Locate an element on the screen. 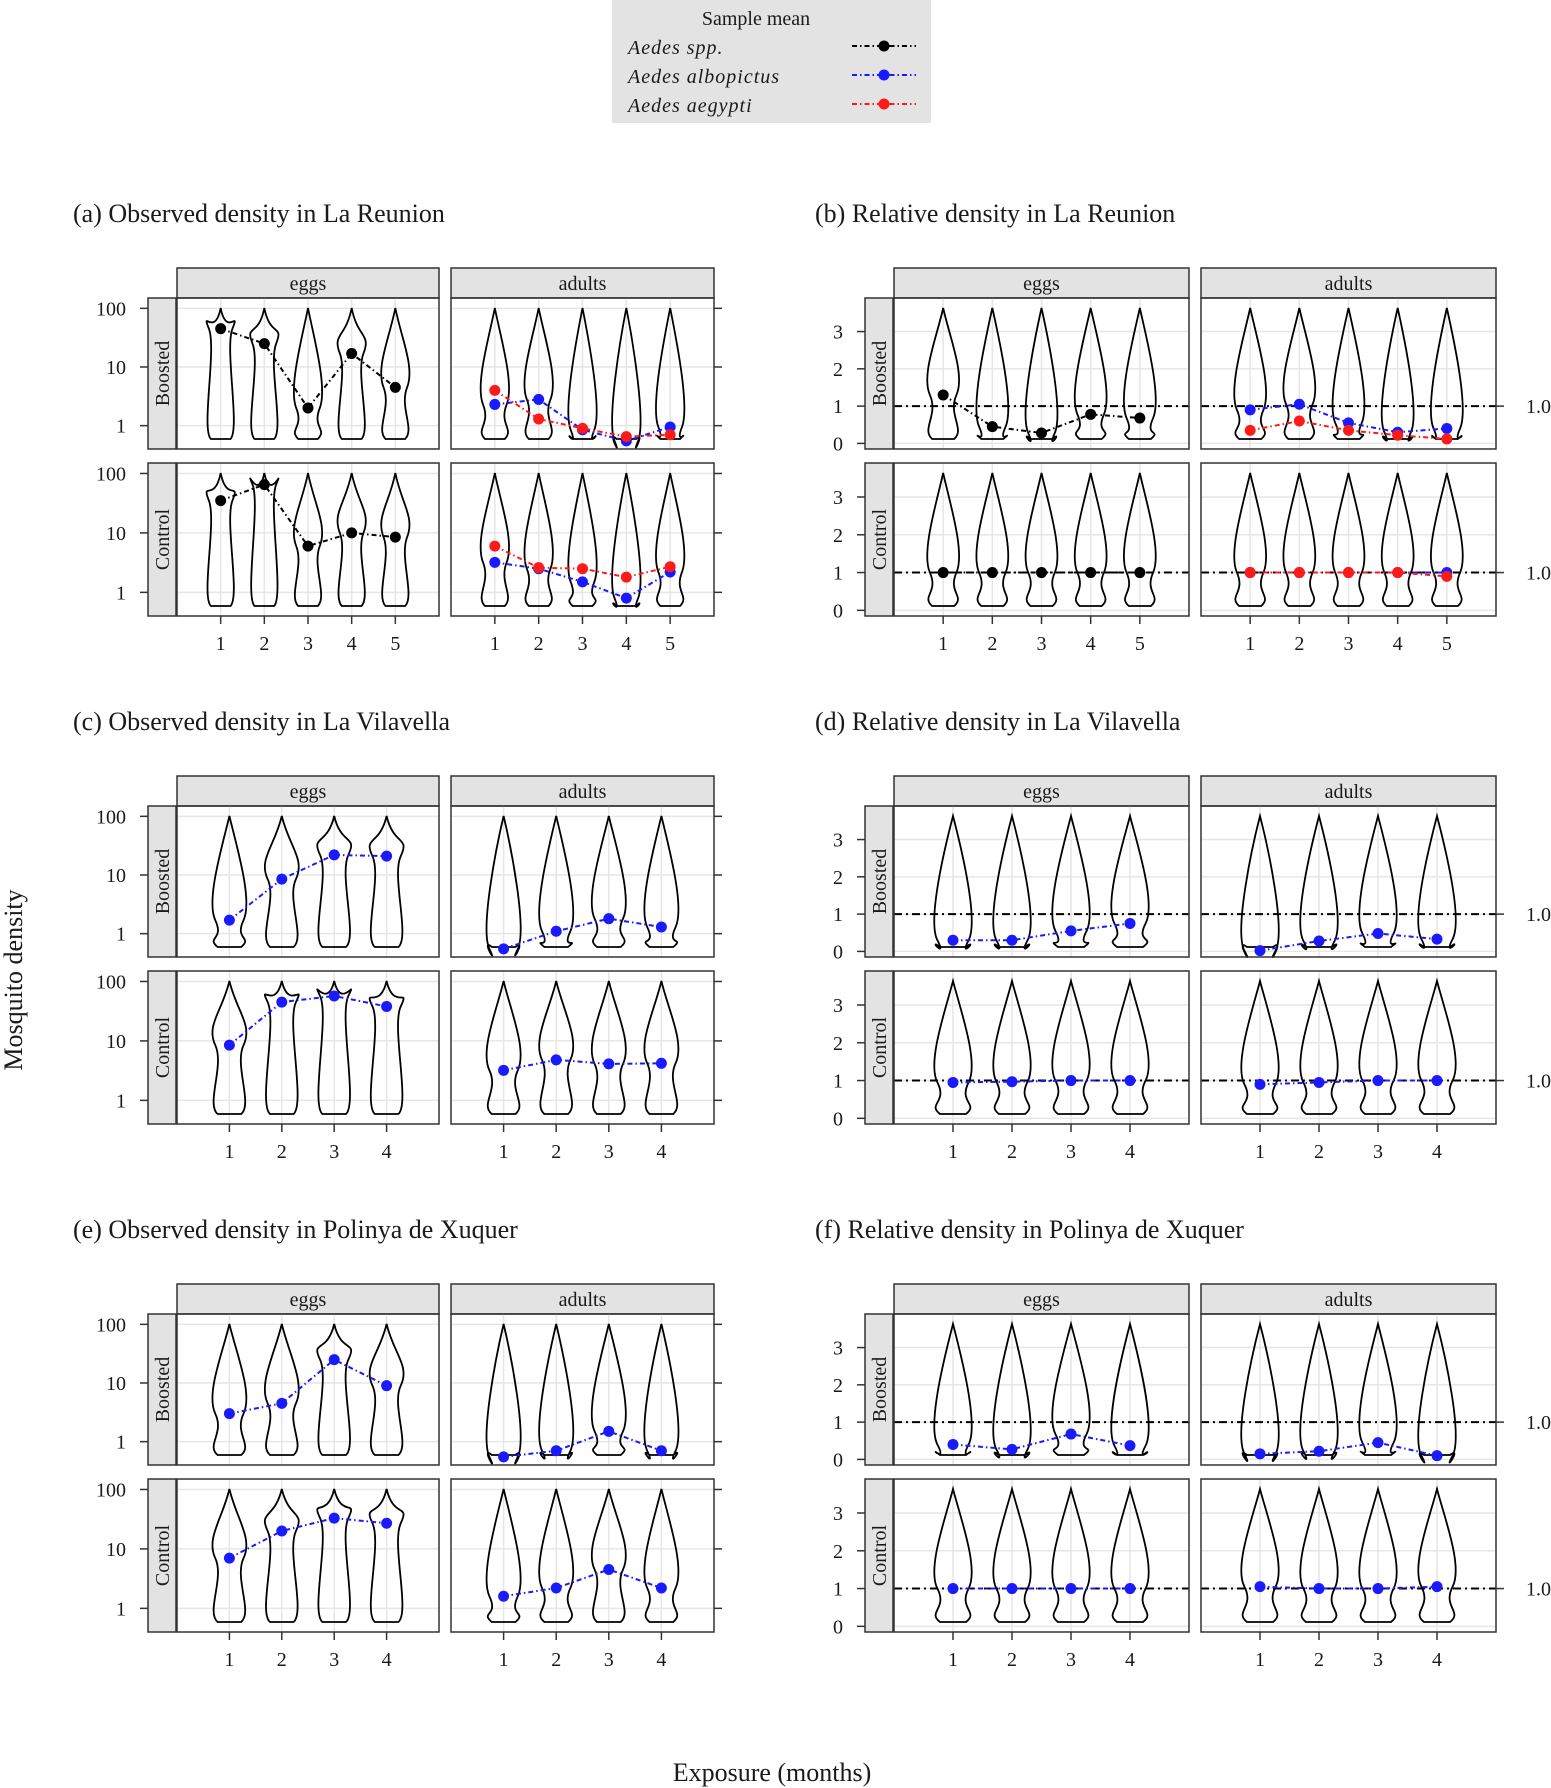 This screenshot has height=1788, width=1551. legend-key-dot-albopictus is located at coordinates (884, 75).